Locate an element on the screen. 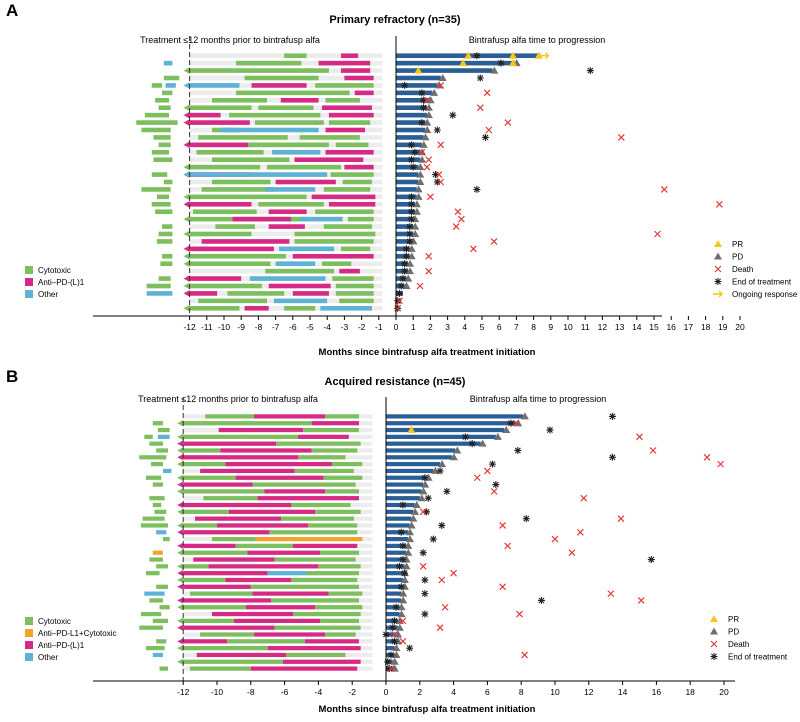 This screenshot has width=800, height=722. legend-label: PR is located at coordinates (737, 244).